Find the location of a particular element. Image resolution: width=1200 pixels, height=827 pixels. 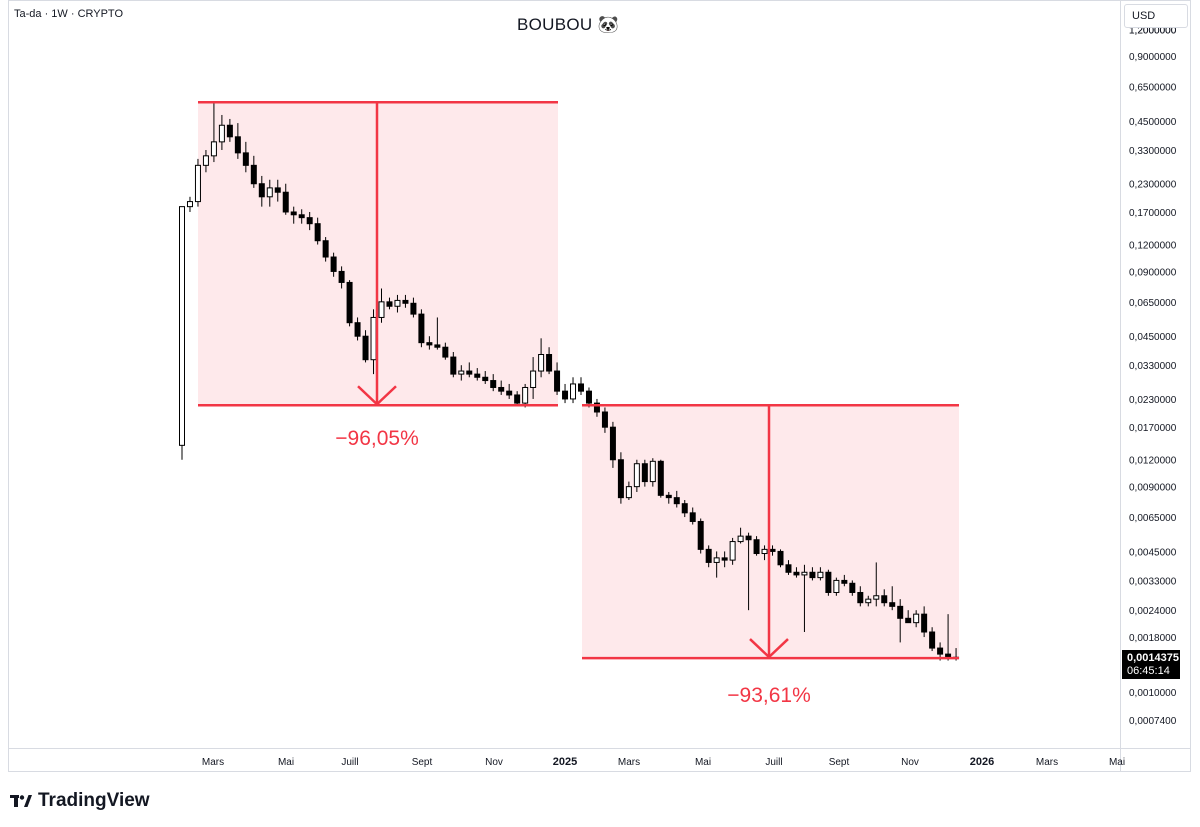

time-axis-tick: Mars is located at coordinates (1047, 762).